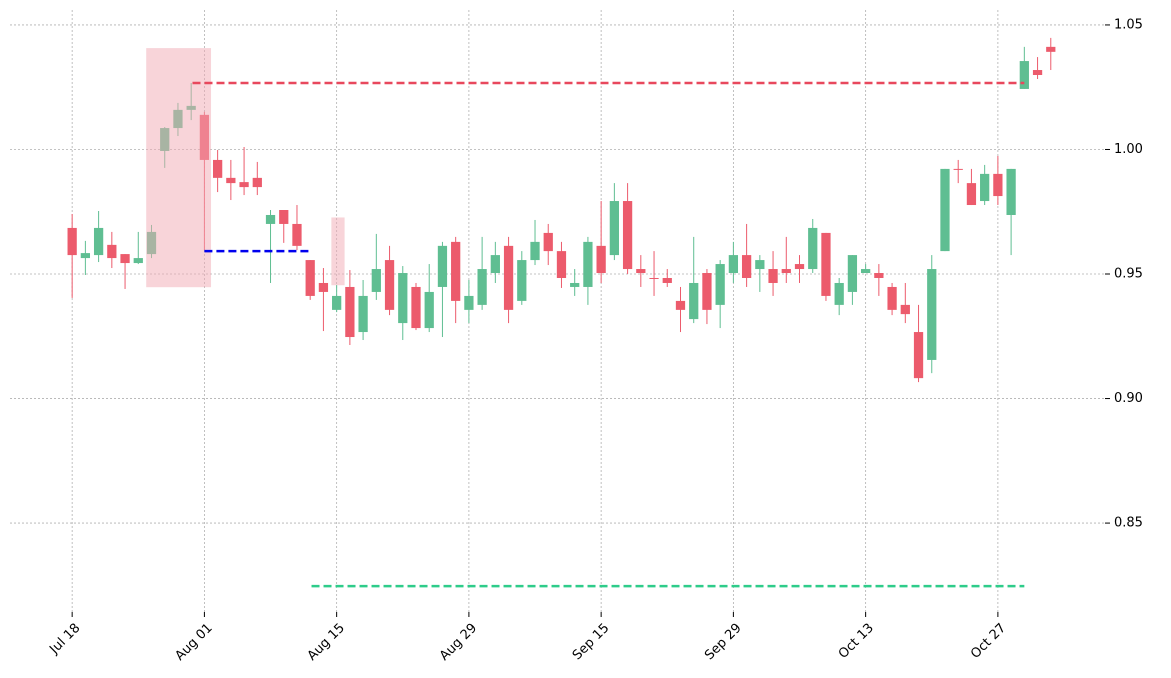 This screenshot has width=1171, height=678. What do you see at coordinates (64, 639) in the screenshot?
I see `x-tick-label: Jul 18` at bounding box center [64, 639].